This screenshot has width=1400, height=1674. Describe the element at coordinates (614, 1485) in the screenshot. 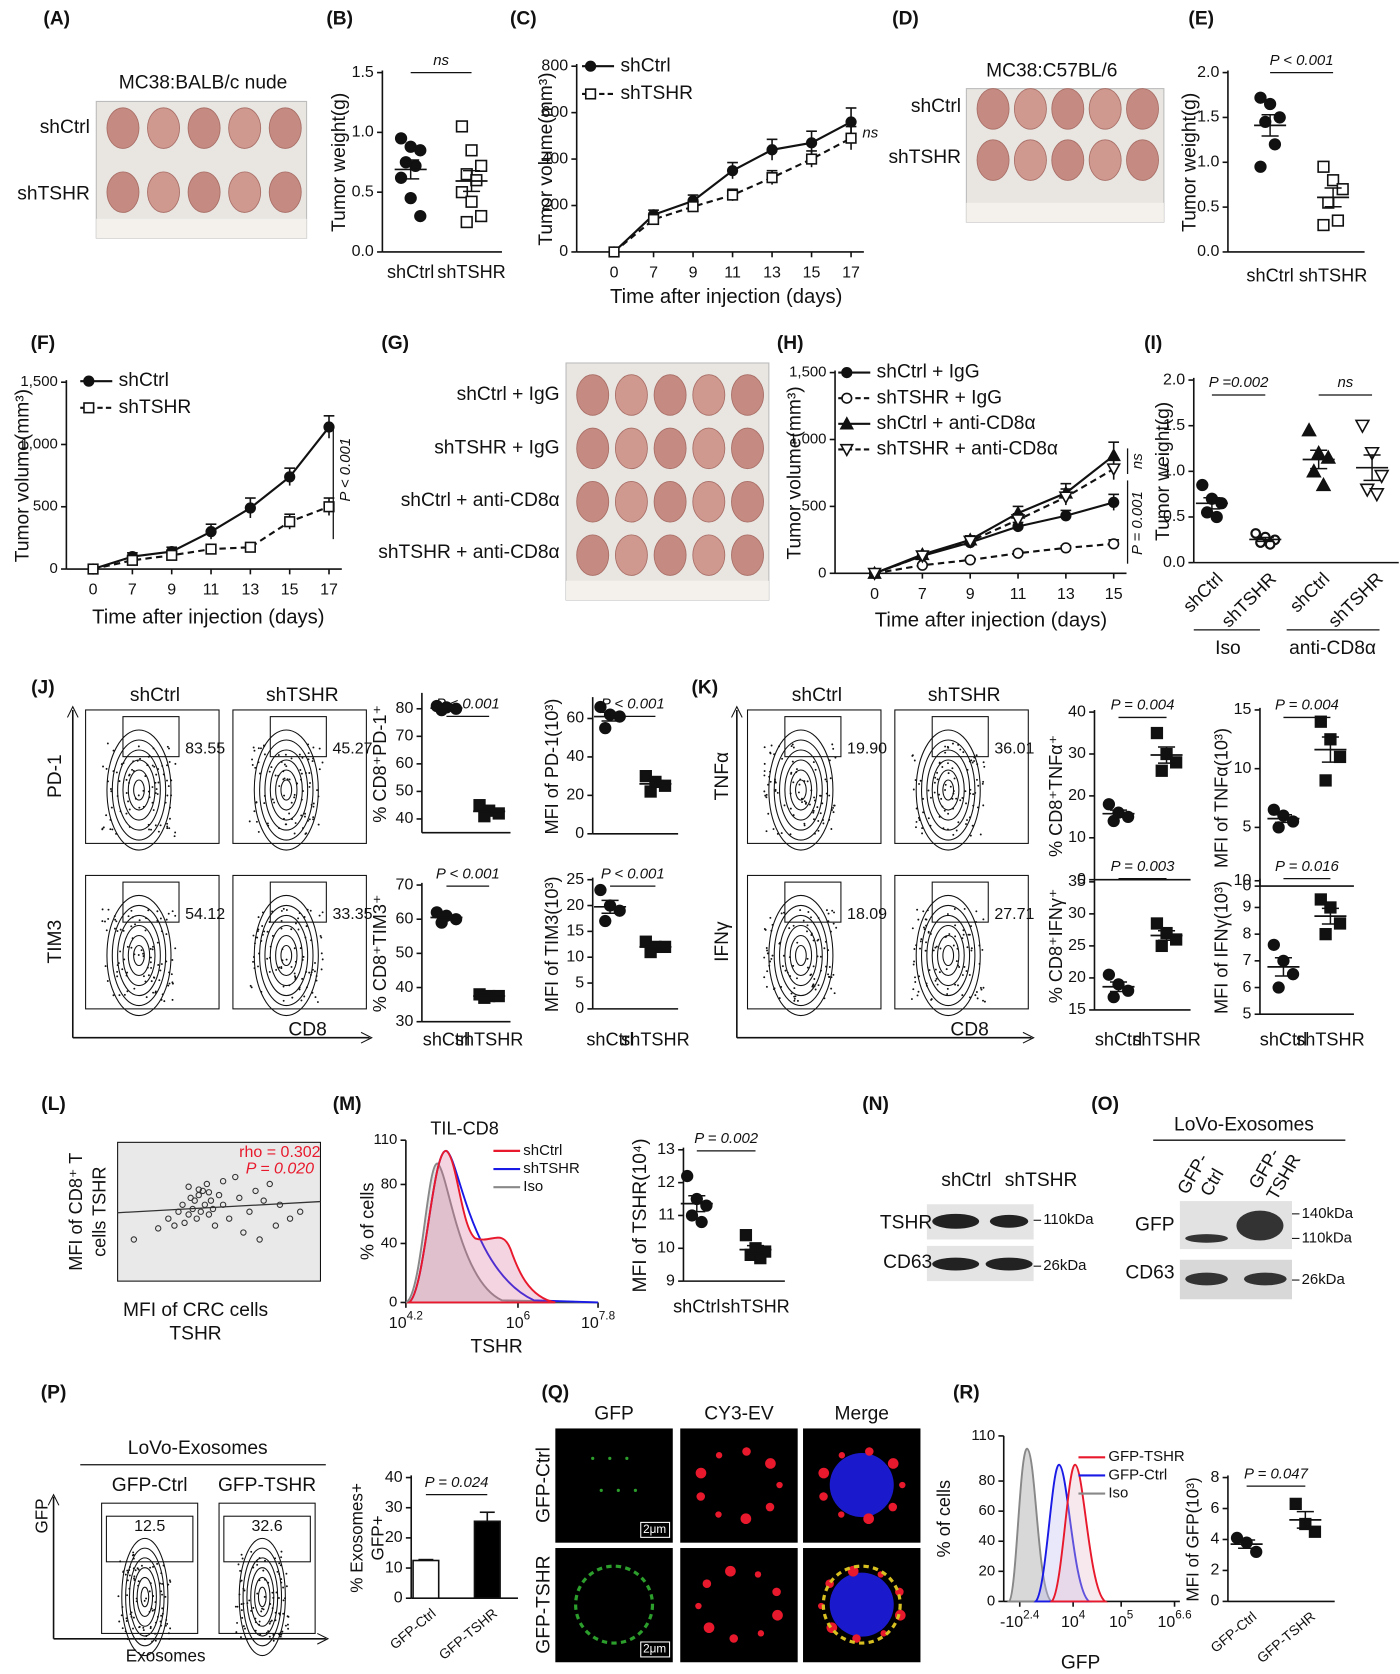

I see `micrograph` at that location.